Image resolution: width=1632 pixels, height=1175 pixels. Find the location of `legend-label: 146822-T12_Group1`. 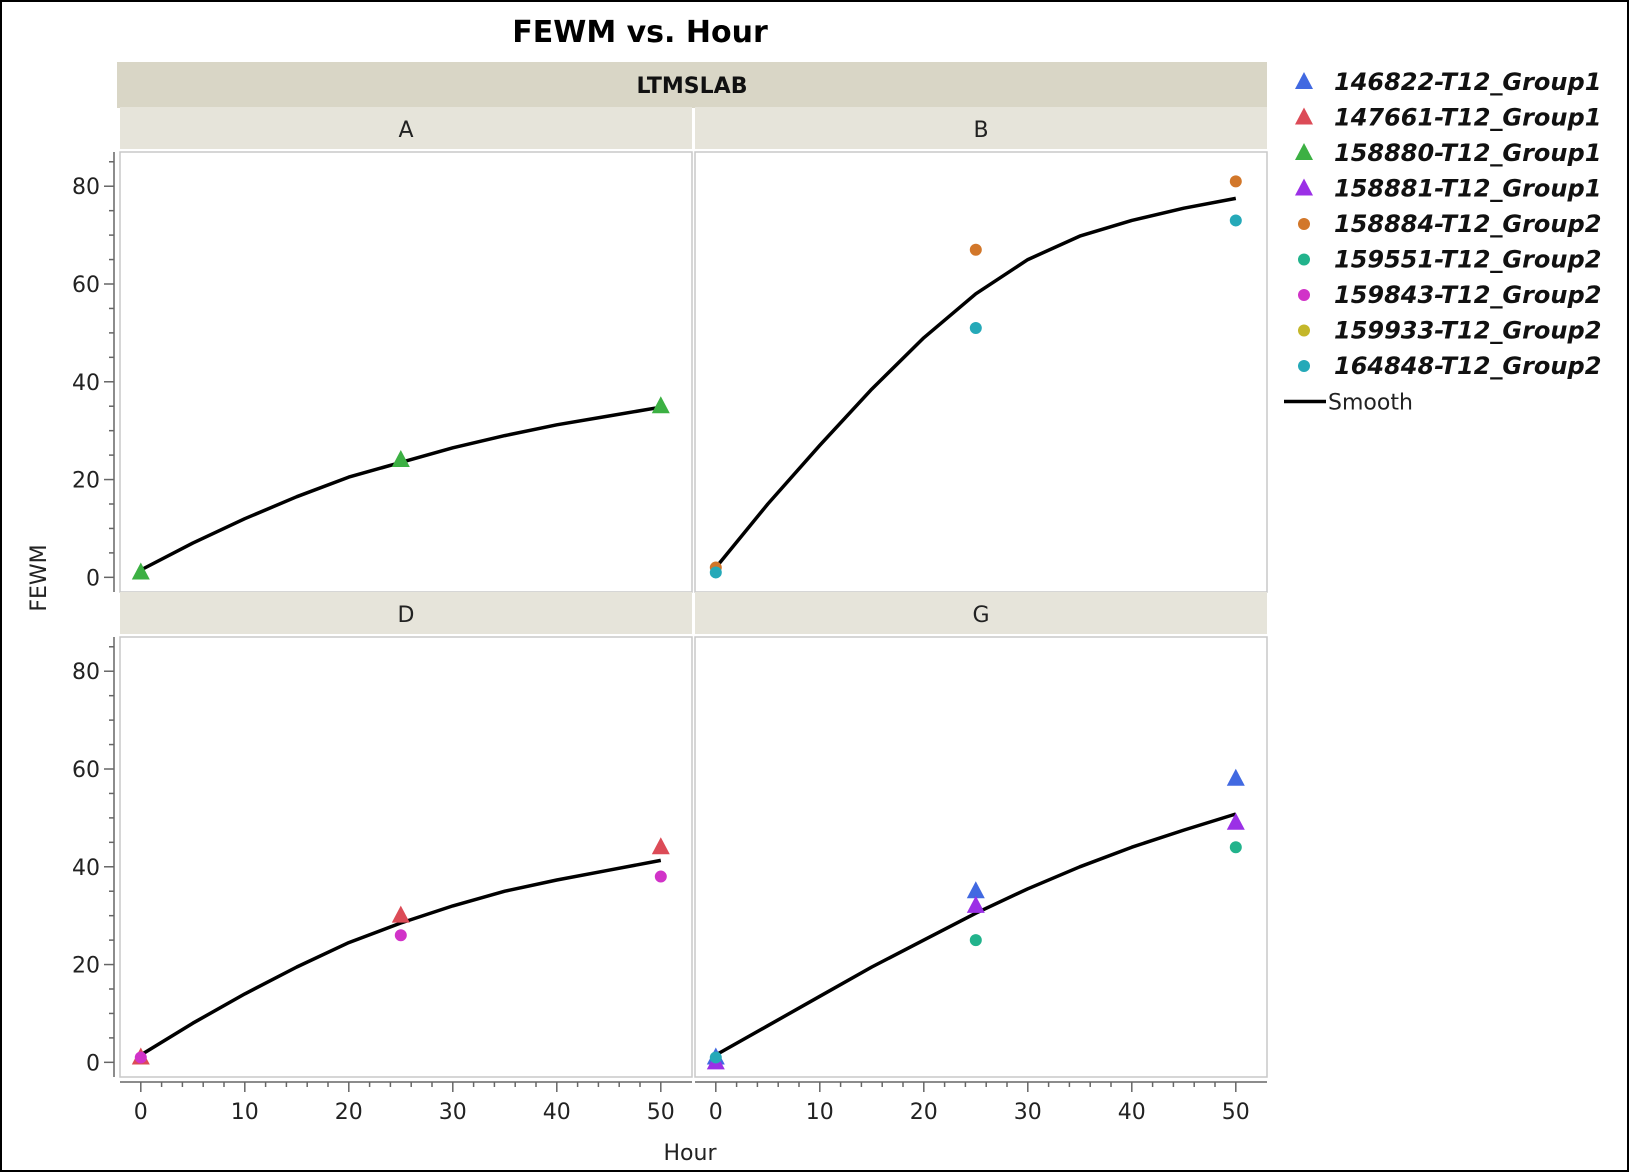

legend-label: 146822-T12_Group1 is located at coordinates (1467, 82).